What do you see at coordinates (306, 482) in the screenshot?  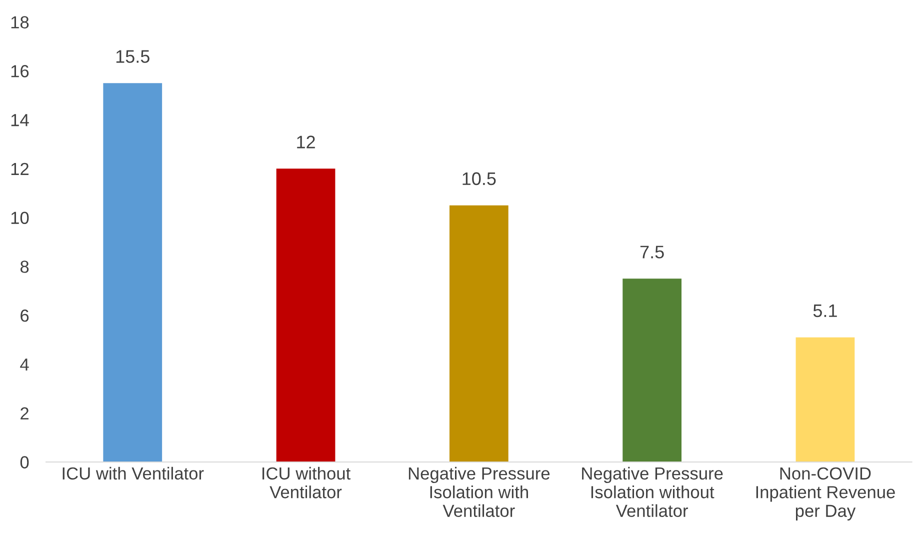 I see `x-tick-label: ICU without Ventilator` at bounding box center [306, 482].